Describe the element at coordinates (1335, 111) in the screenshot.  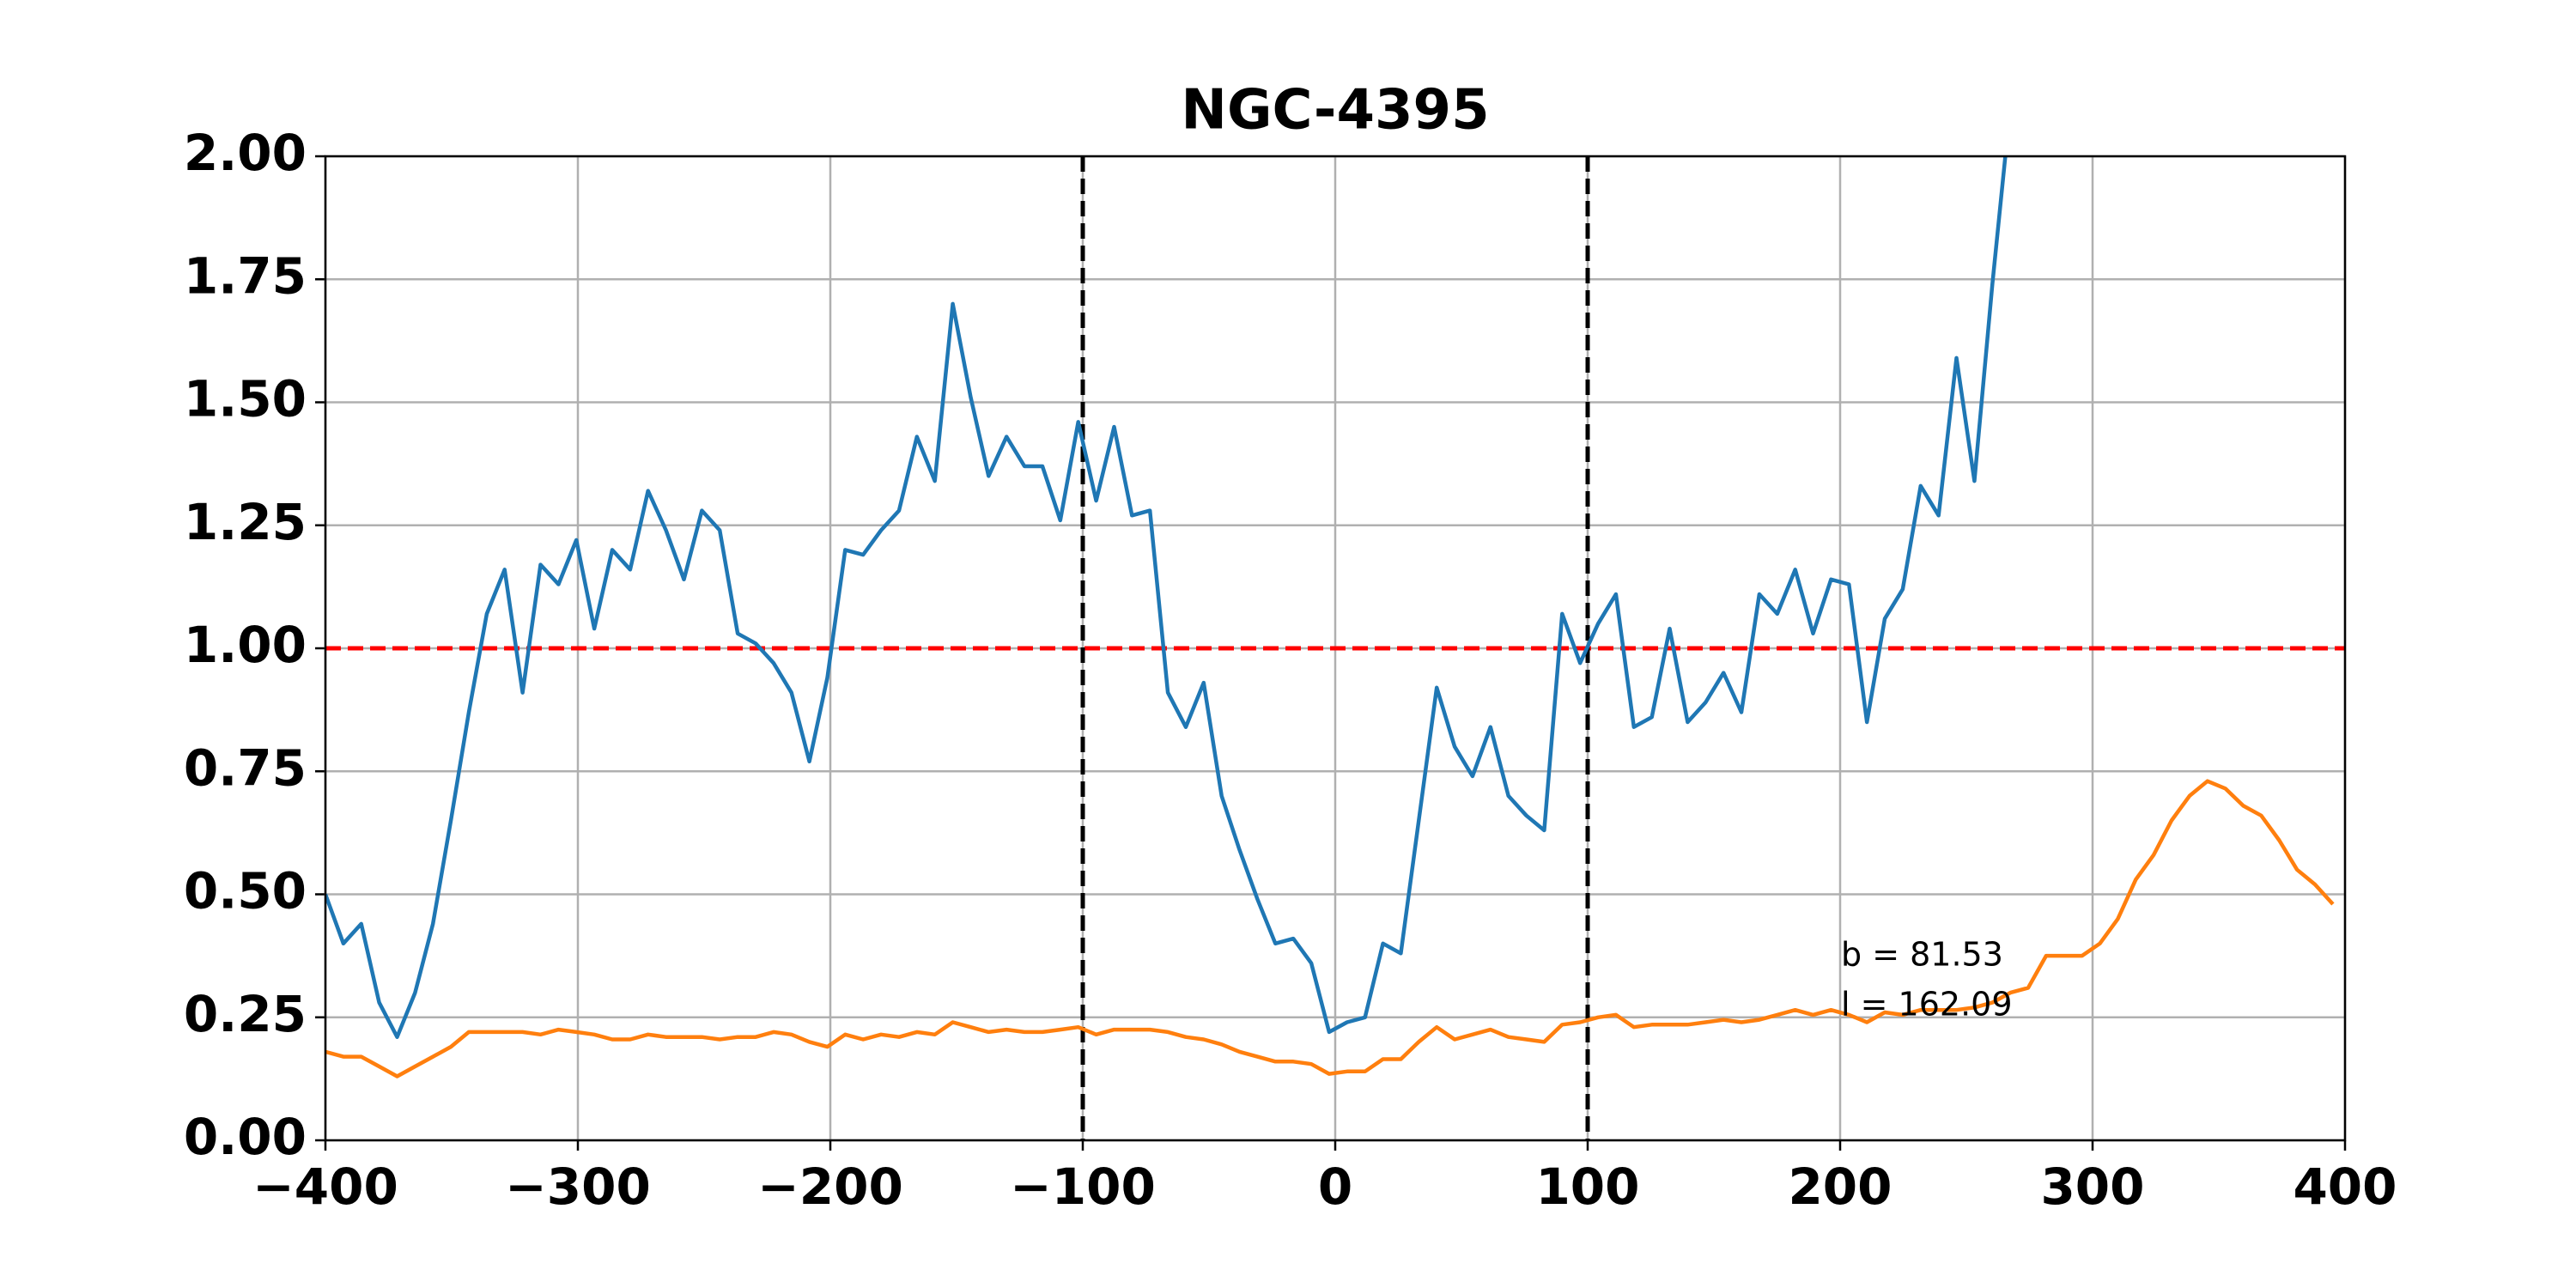
I see `chart-title: NGC-4395` at that location.